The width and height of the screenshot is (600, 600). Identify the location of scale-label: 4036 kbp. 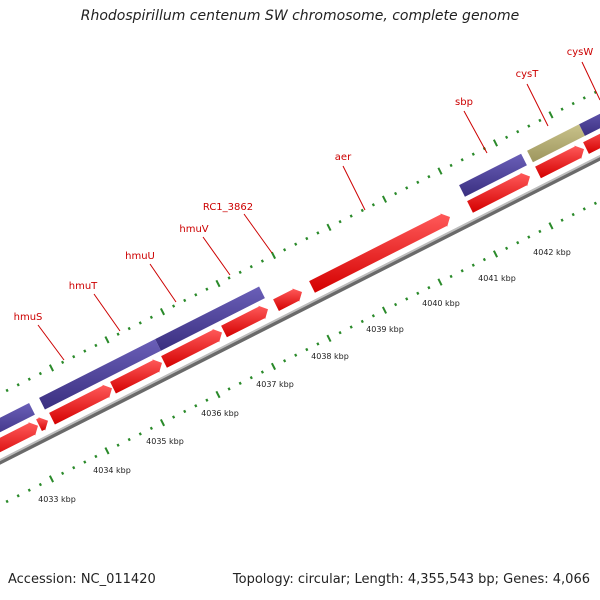
(220, 413).